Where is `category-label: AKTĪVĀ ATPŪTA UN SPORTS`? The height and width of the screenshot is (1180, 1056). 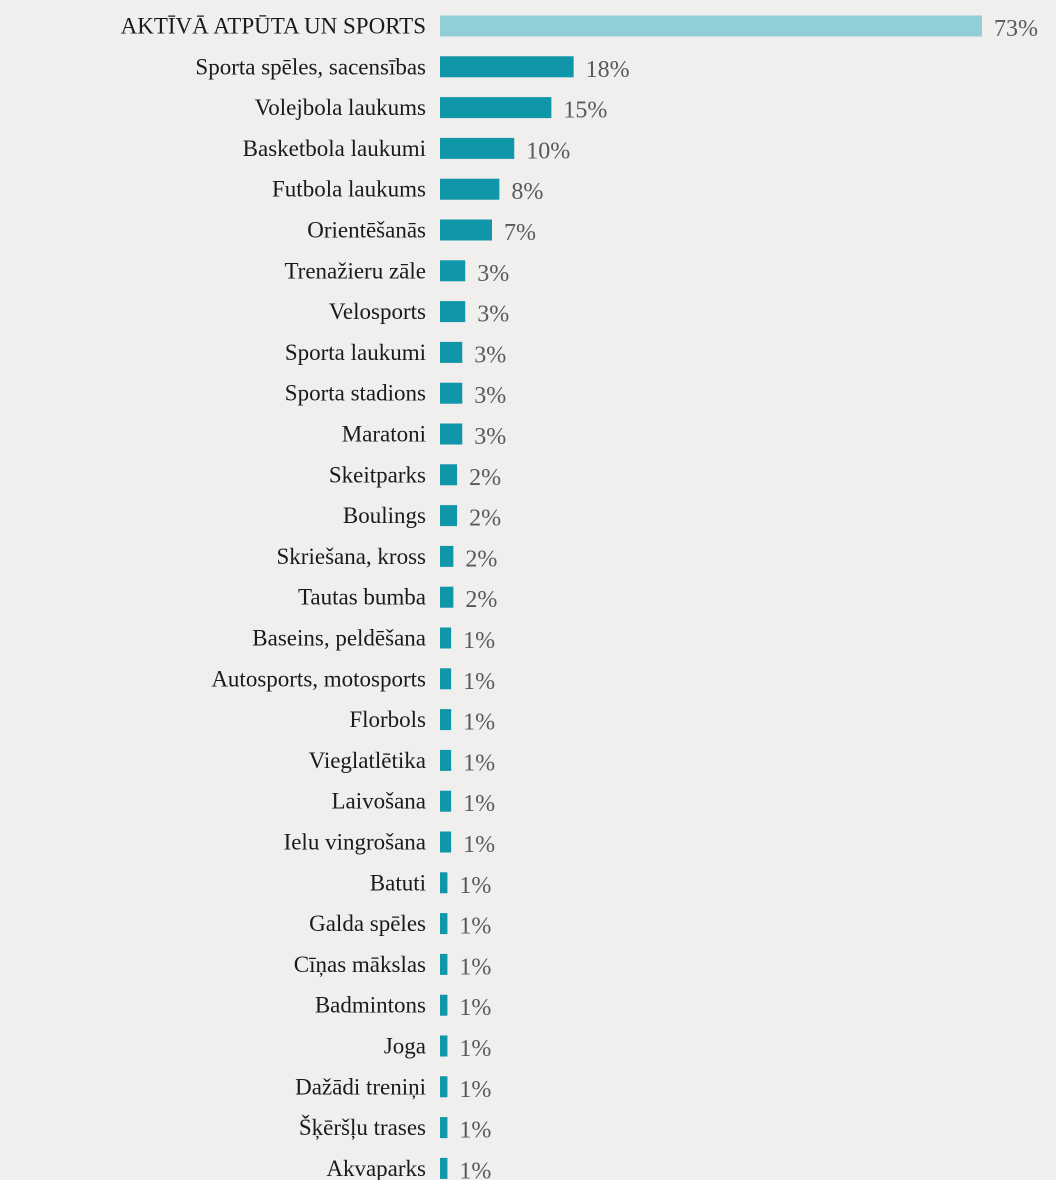 category-label: AKTĪVĀ ATPŪTA UN SPORTS is located at coordinates (273, 26).